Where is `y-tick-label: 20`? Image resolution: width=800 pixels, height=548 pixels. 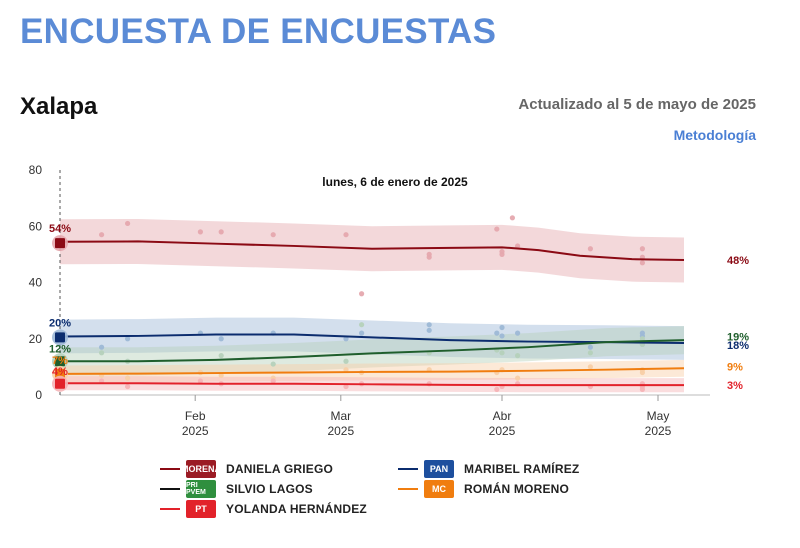
y-tick-label: 20 is located at coordinates (36, 339).